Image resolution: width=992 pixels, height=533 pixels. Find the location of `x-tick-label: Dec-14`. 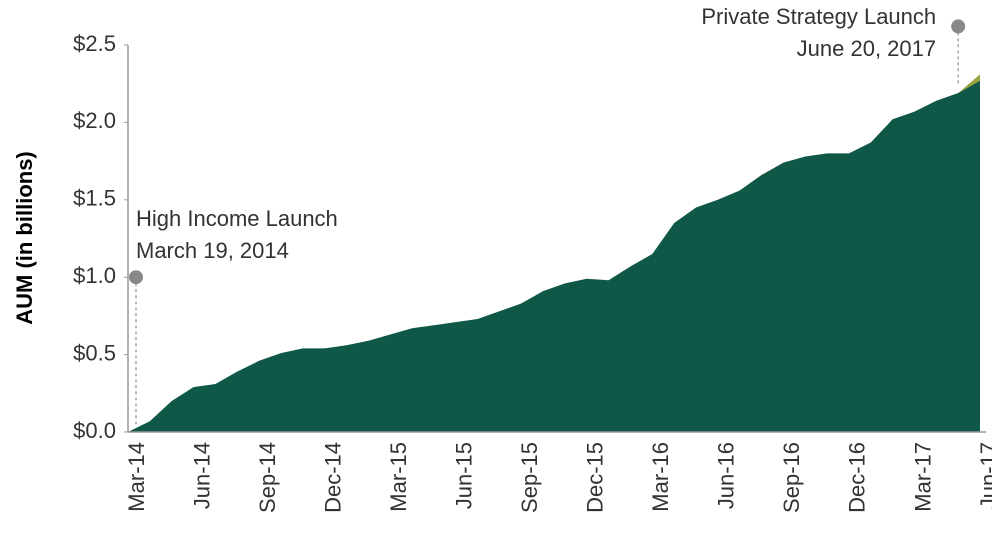

x-tick-label: Dec-14 is located at coordinates (332, 477).